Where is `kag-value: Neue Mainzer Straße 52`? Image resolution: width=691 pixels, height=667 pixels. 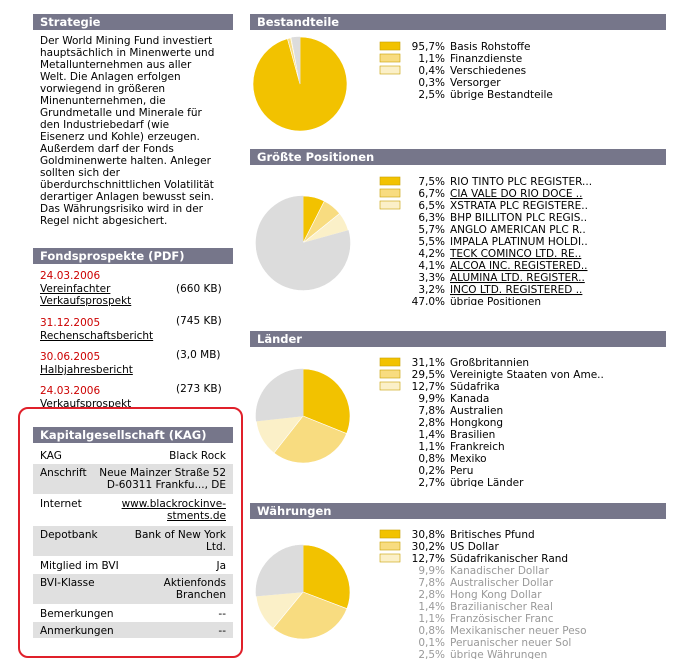
kag-value: Neue Mainzer Straße 52 is located at coordinates (162, 473).